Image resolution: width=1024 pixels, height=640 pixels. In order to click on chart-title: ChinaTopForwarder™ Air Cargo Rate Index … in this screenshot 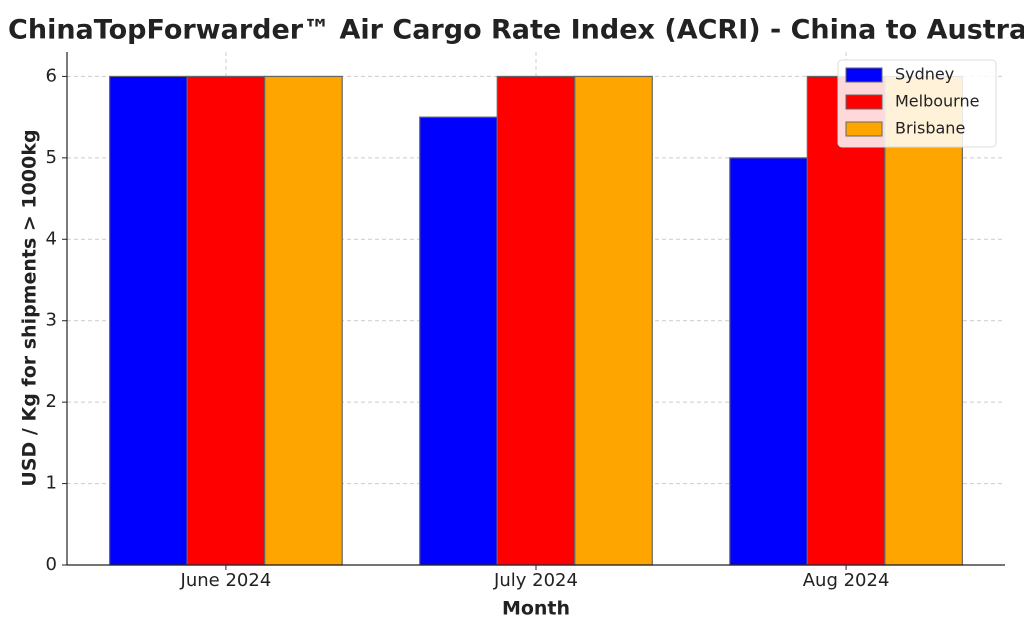, I will do `click(516, 30)`.